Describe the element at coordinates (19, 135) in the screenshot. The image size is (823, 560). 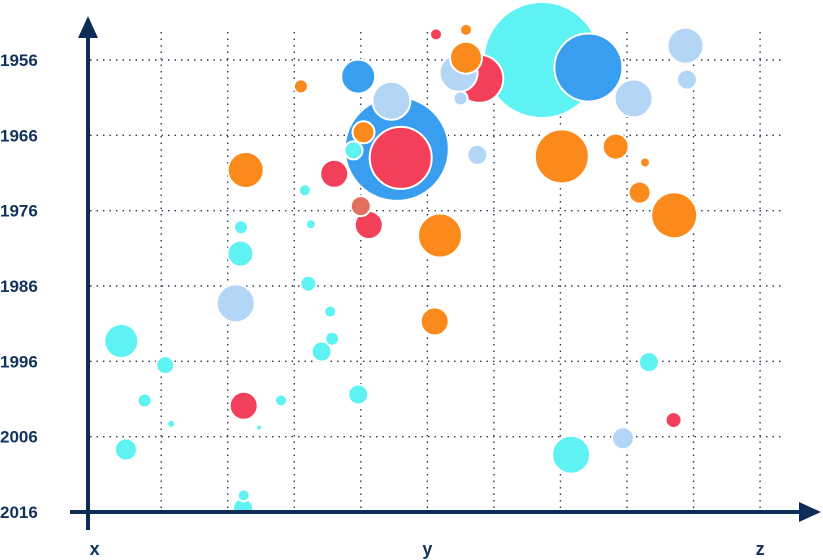
I see `y-tick-label: 1966` at that location.